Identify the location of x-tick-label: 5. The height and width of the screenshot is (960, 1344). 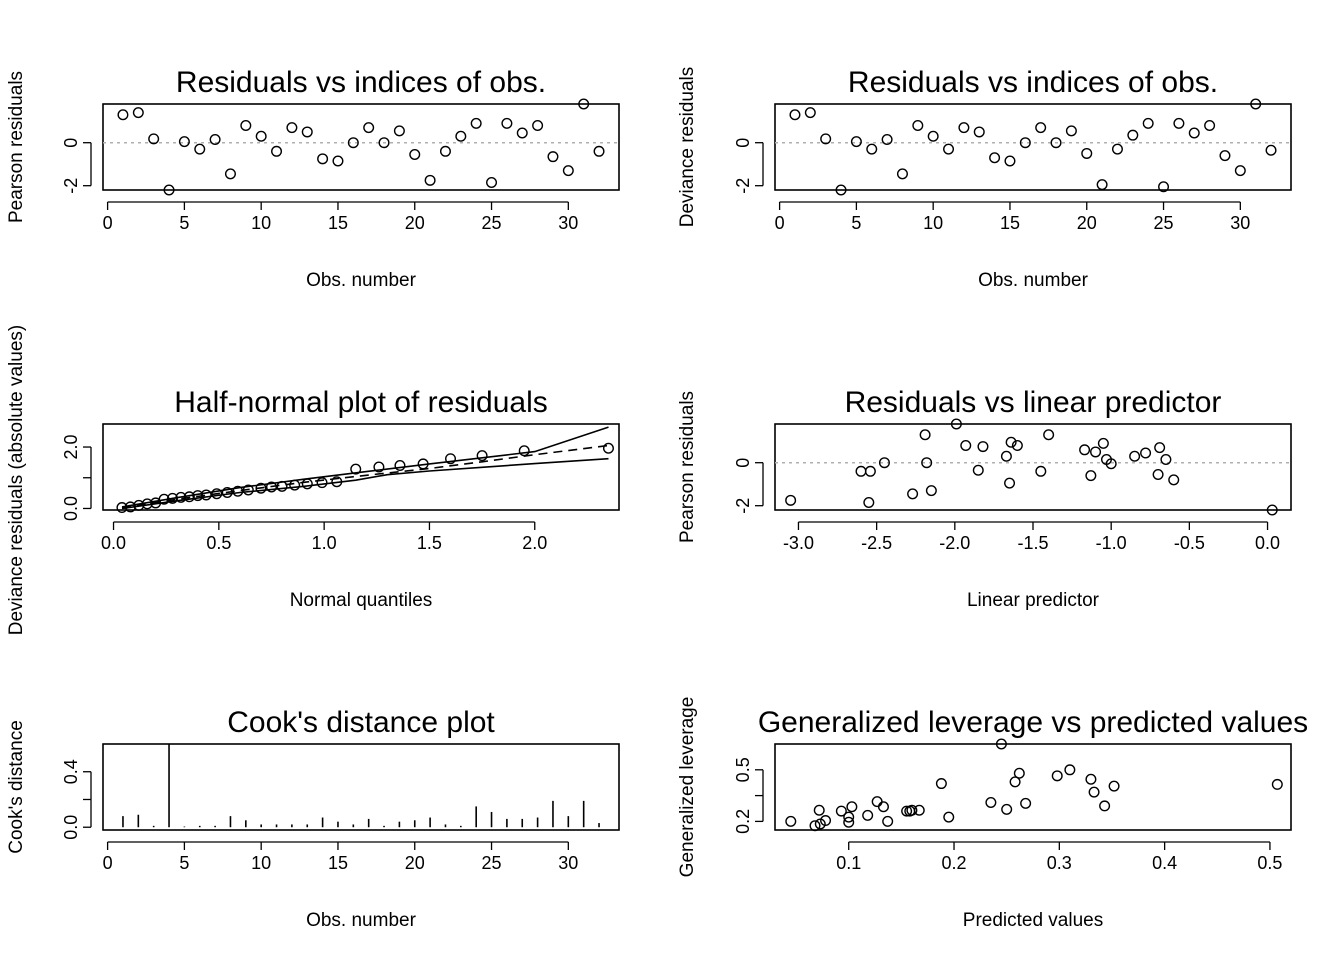
(184, 863).